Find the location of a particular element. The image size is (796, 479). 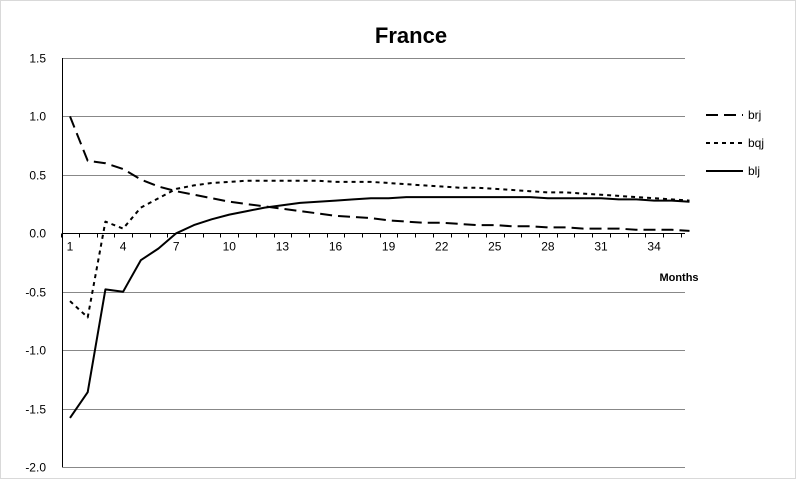

y-tick-label: -0.5 is located at coordinates (35, 293).